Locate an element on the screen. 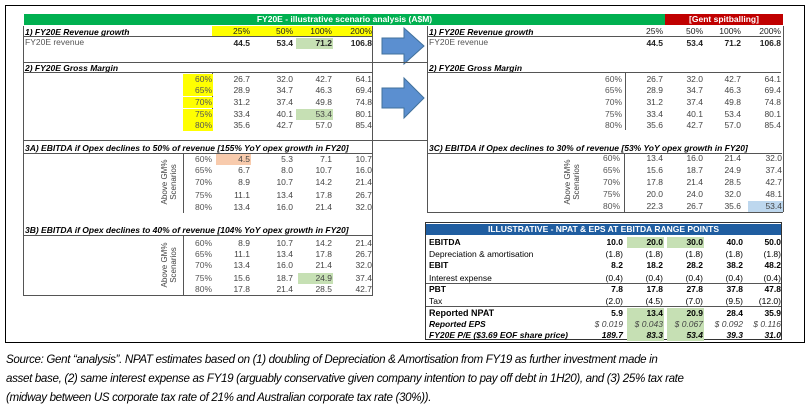  npat-value: $ 0.092 is located at coordinates (728, 323).